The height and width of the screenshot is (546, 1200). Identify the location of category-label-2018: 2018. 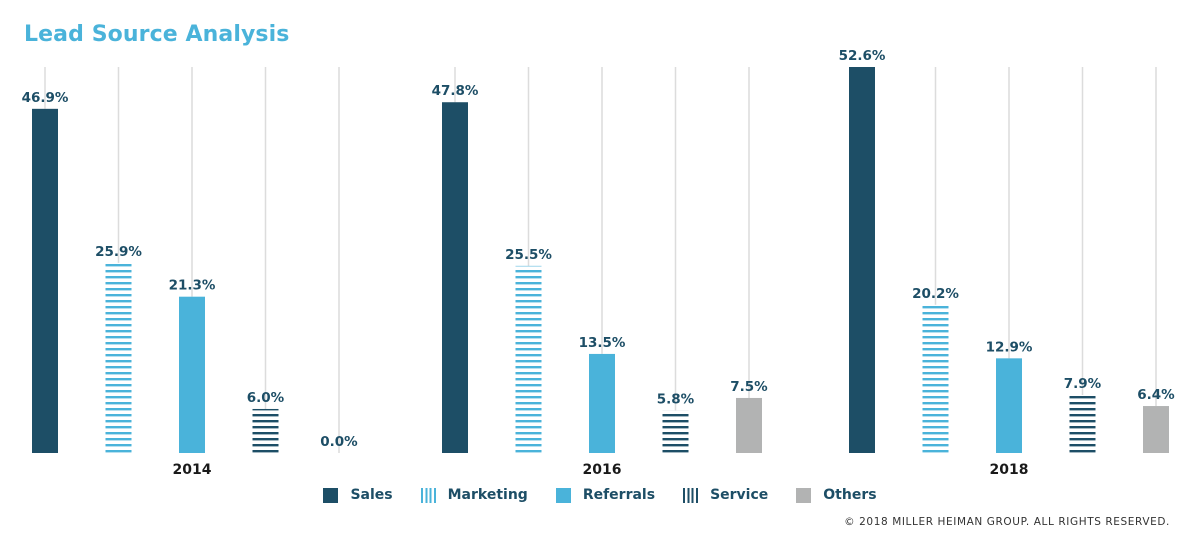
(1009, 470).